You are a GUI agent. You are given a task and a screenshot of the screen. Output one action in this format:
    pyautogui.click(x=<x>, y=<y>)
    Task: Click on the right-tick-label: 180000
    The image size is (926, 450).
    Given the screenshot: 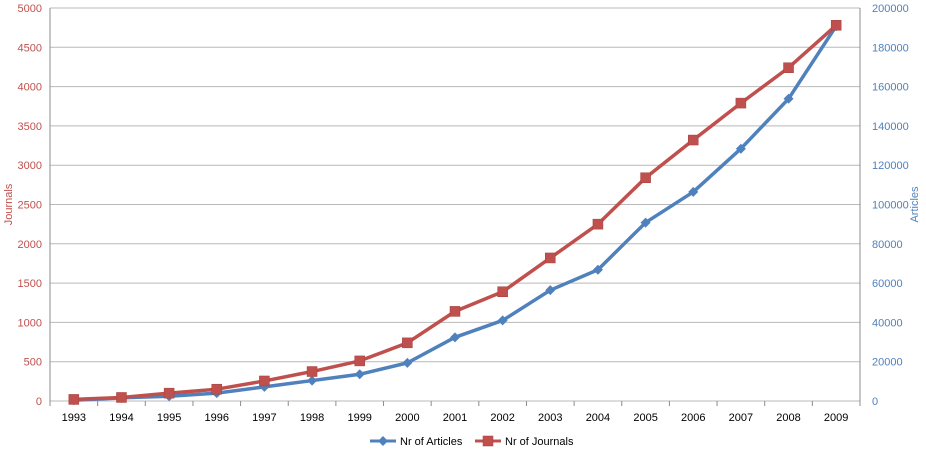 What is the action you would take?
    pyautogui.click(x=890, y=48)
    